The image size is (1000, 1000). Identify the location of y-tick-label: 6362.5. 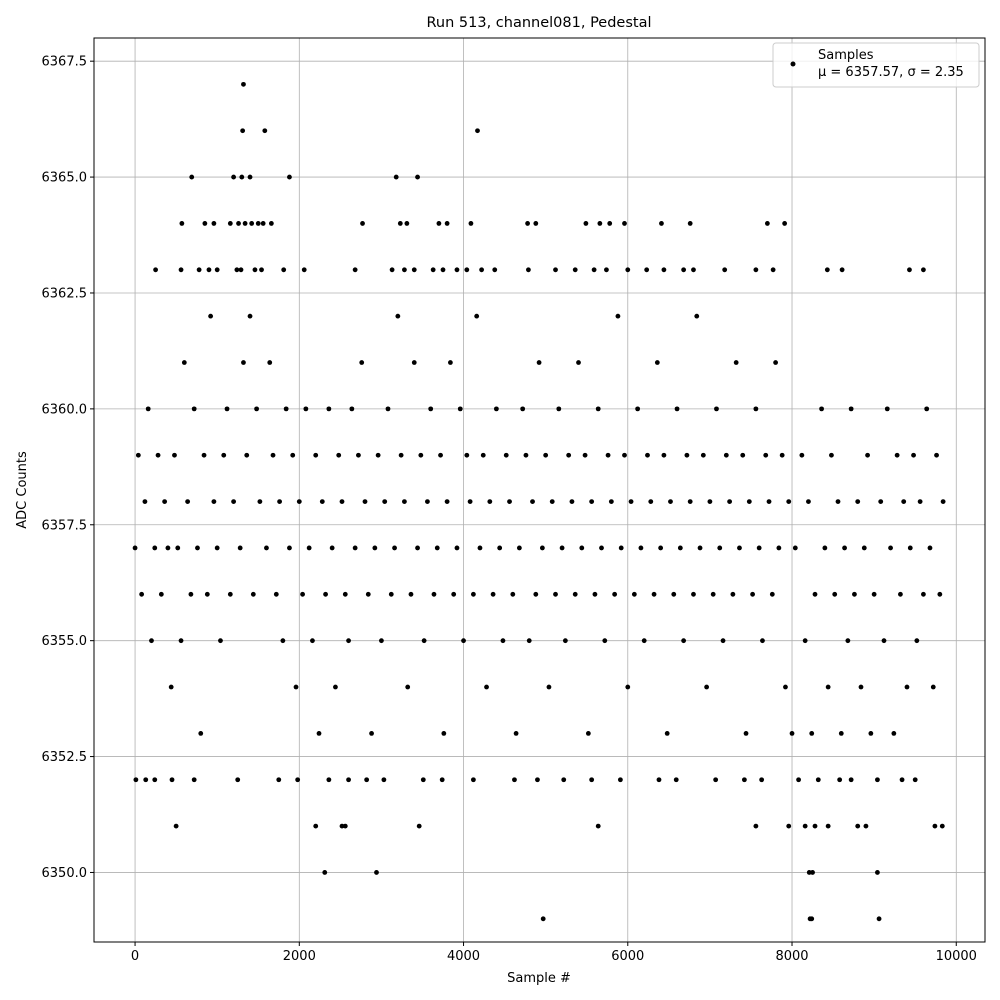
(65, 293).